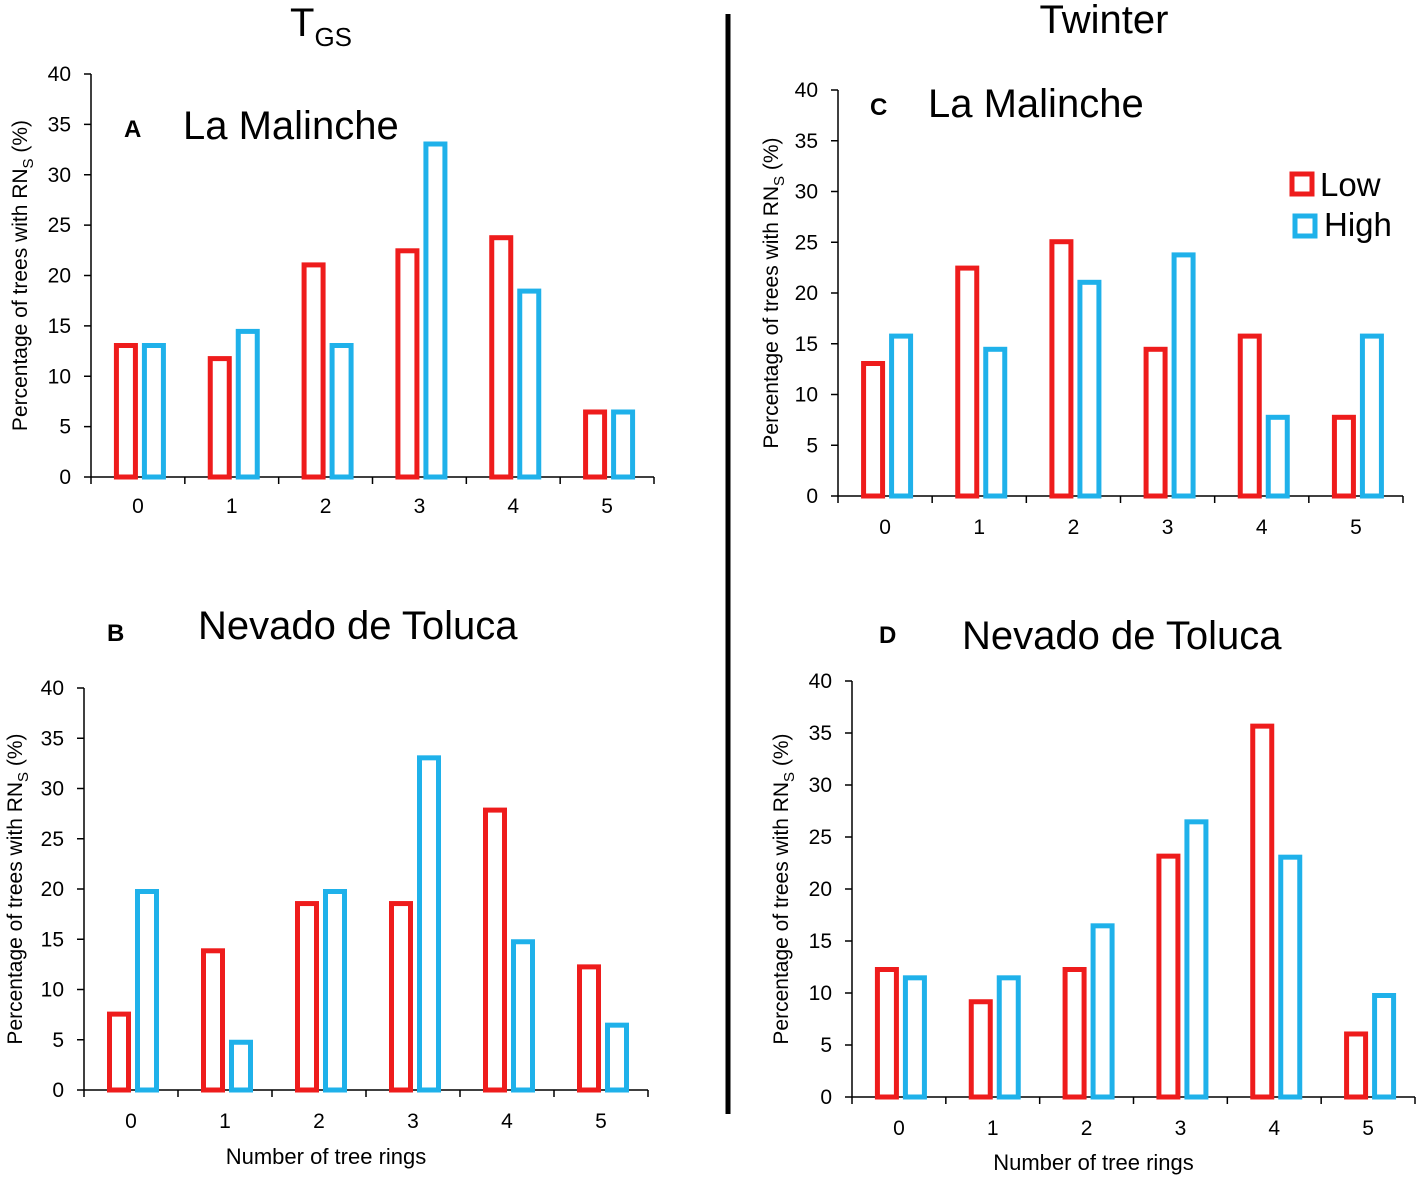 This screenshot has width=1417, height=1179. What do you see at coordinates (1302, 184) in the screenshot?
I see `legend-low-swatch` at bounding box center [1302, 184].